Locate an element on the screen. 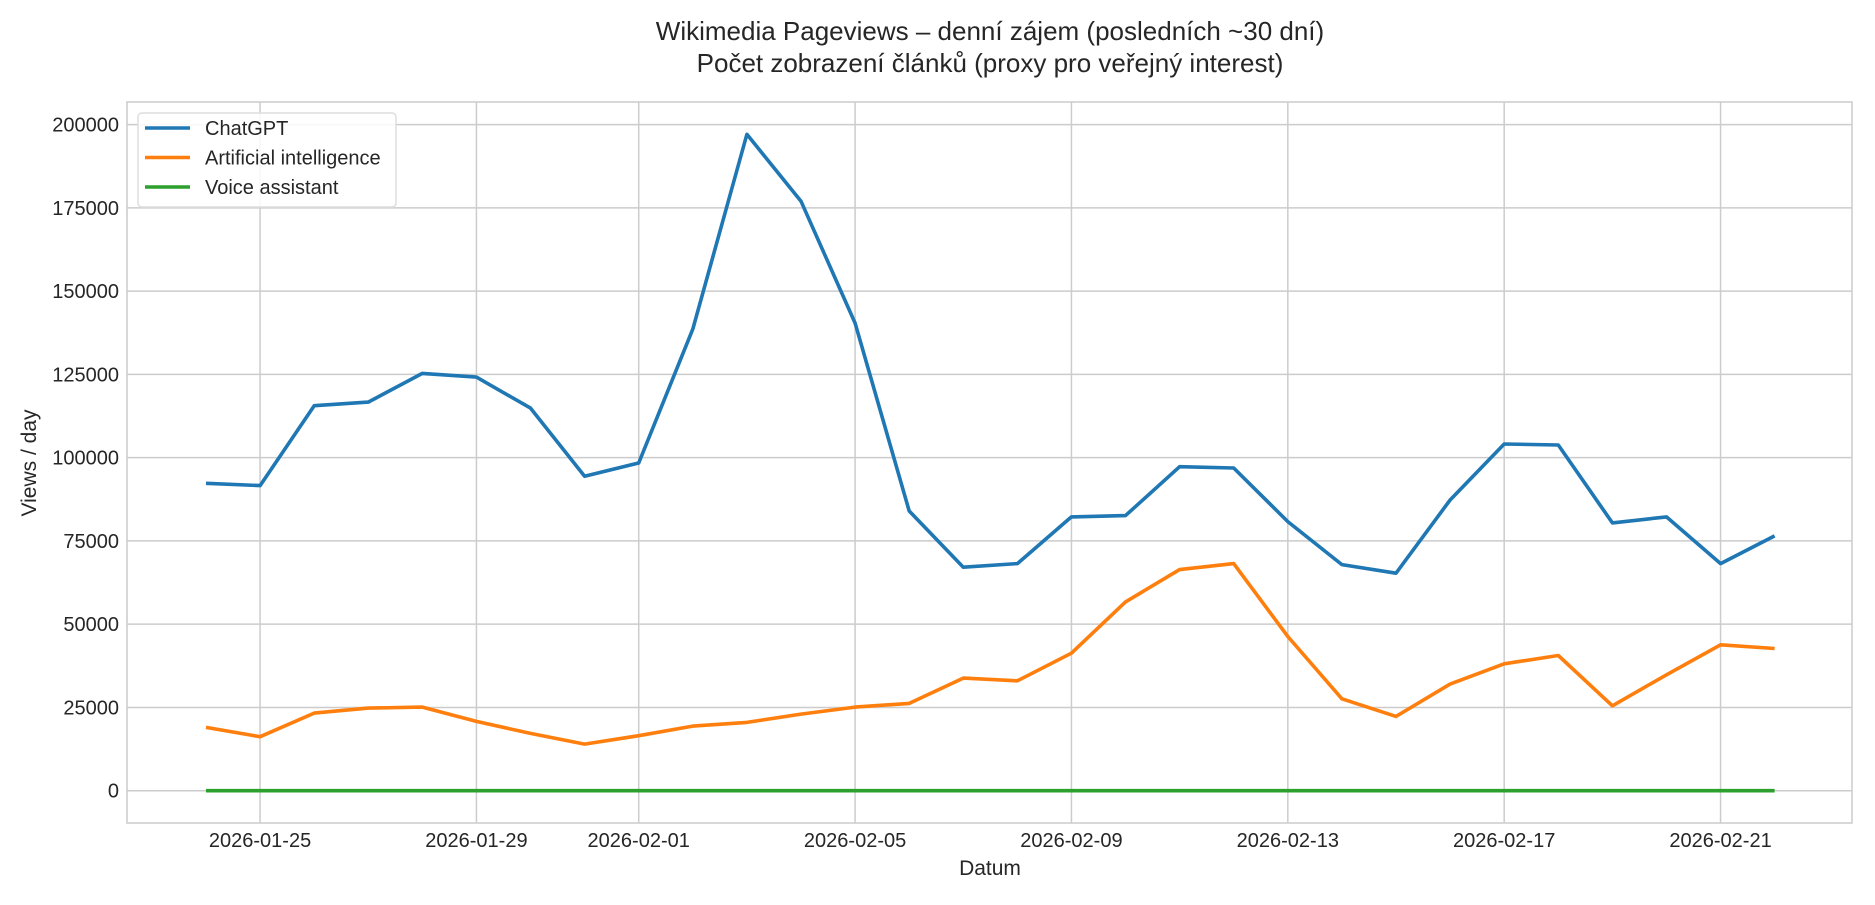 Image resolution: width=1875 pixels, height=905 pixels. y-tick-label: 25000 is located at coordinates (91, 708).